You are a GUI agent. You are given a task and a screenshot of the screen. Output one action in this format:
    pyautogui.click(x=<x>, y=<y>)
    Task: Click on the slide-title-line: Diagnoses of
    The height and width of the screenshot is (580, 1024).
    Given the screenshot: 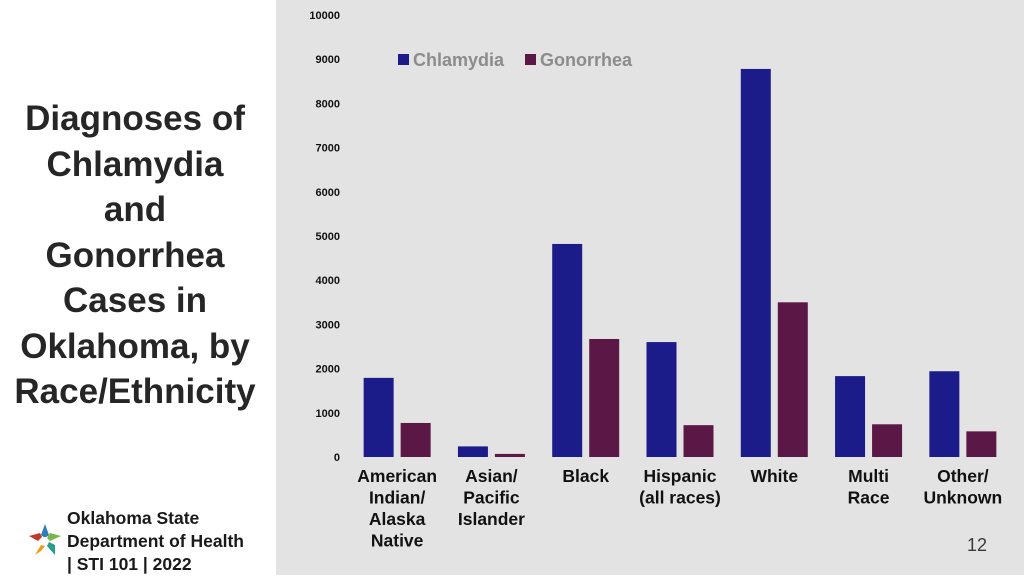 What is the action you would take?
    pyautogui.click(x=135, y=118)
    